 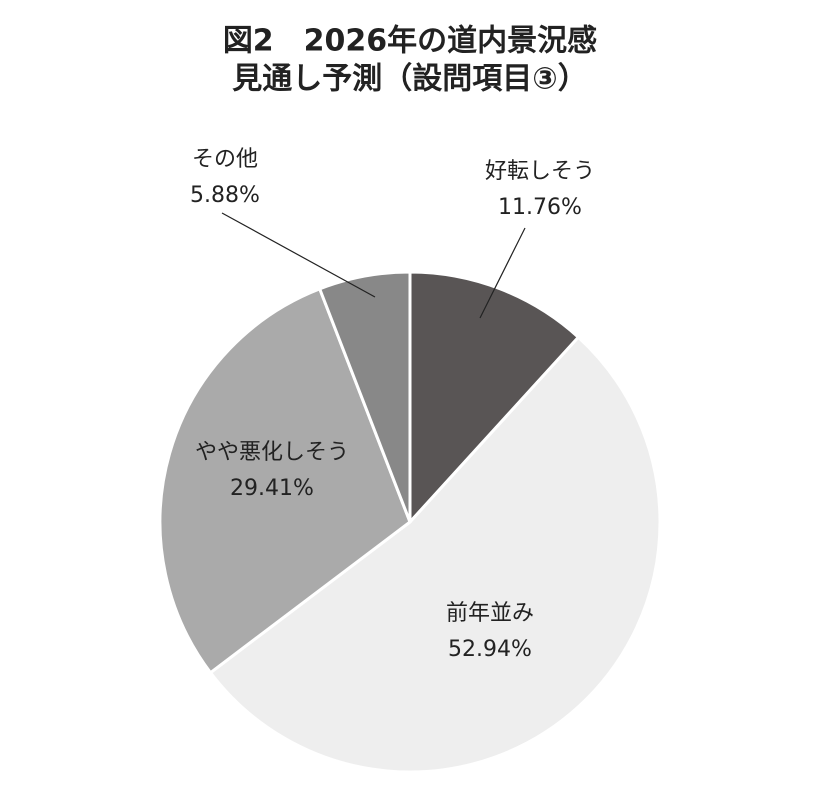 What do you see at coordinates (272, 452) in the screenshot?
I see `slice-label: やや悪化しそう` at bounding box center [272, 452].